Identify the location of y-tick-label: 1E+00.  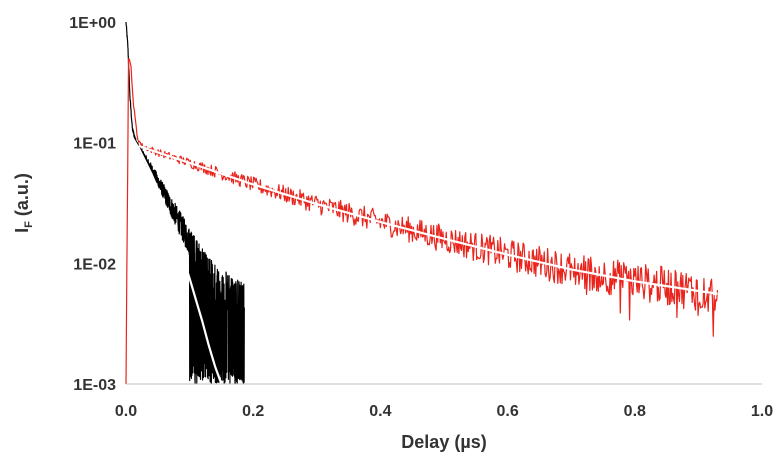
(92, 23).